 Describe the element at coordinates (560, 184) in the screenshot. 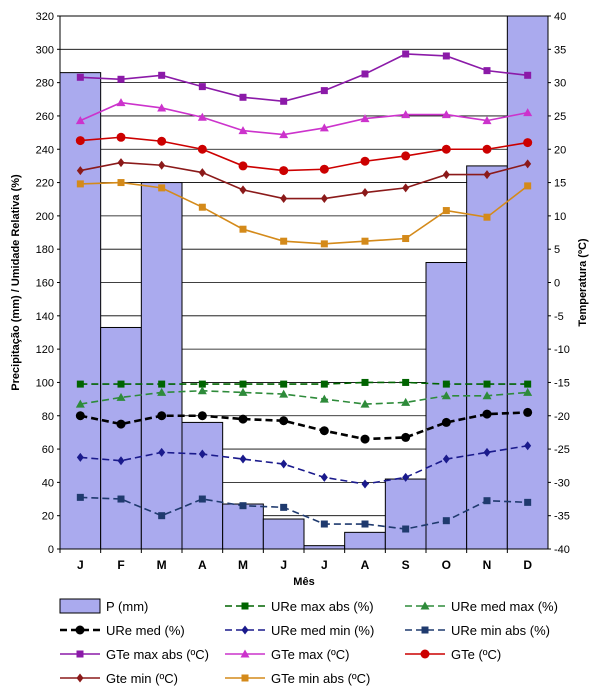

I see `y-right-tick-label: 15` at that location.